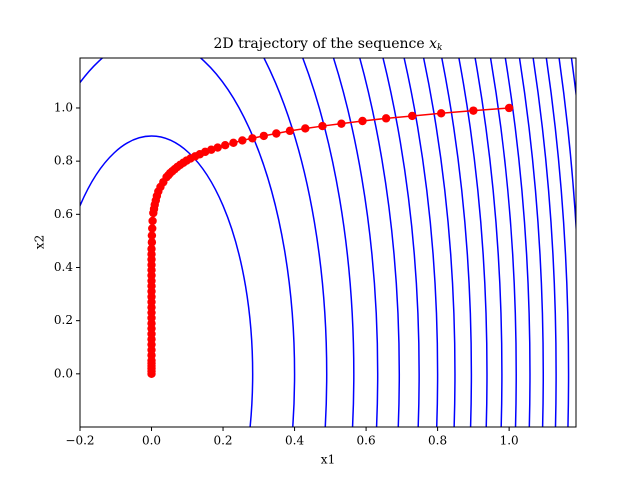 Image resolution: width=640 pixels, height=480 pixels. What do you see at coordinates (151, 441) in the screenshot?
I see `x-tick-label: 0.0` at bounding box center [151, 441].